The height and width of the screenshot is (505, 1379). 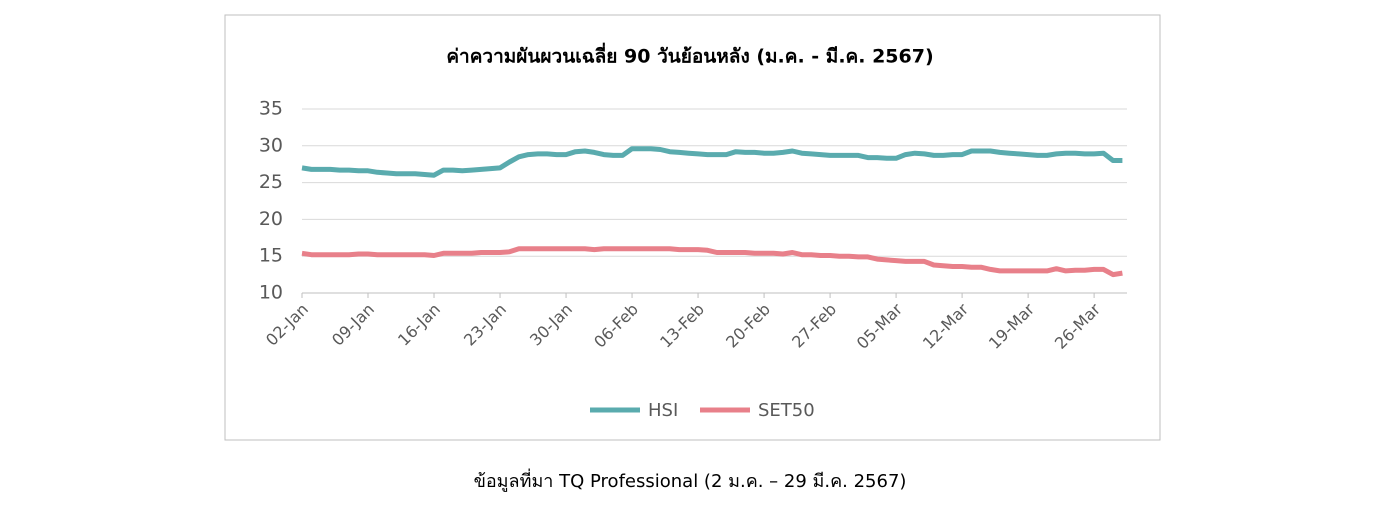 I want to click on legend-label: SET50, so click(x=786, y=410).